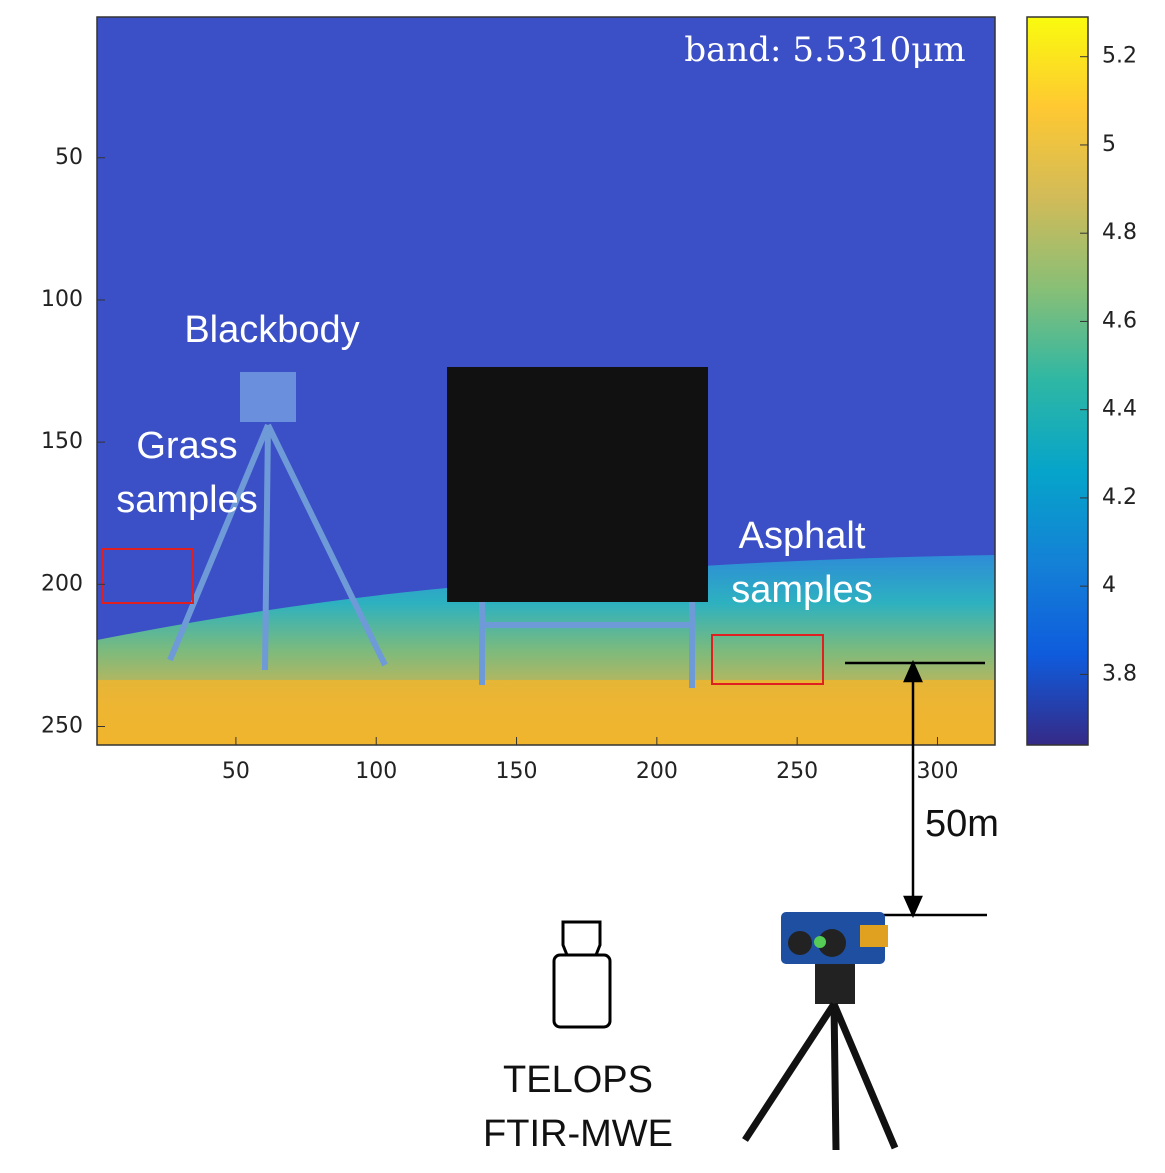 This screenshot has width=1165, height=1173. What do you see at coordinates (1119, 320) in the screenshot?
I see `colorbar-tick-label: 4.6` at bounding box center [1119, 320].